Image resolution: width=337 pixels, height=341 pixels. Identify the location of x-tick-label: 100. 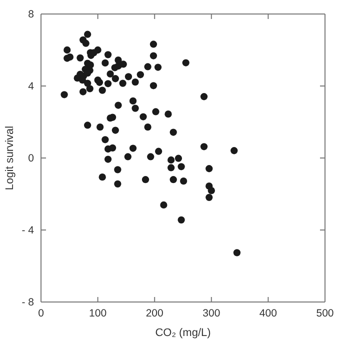
(98, 313).